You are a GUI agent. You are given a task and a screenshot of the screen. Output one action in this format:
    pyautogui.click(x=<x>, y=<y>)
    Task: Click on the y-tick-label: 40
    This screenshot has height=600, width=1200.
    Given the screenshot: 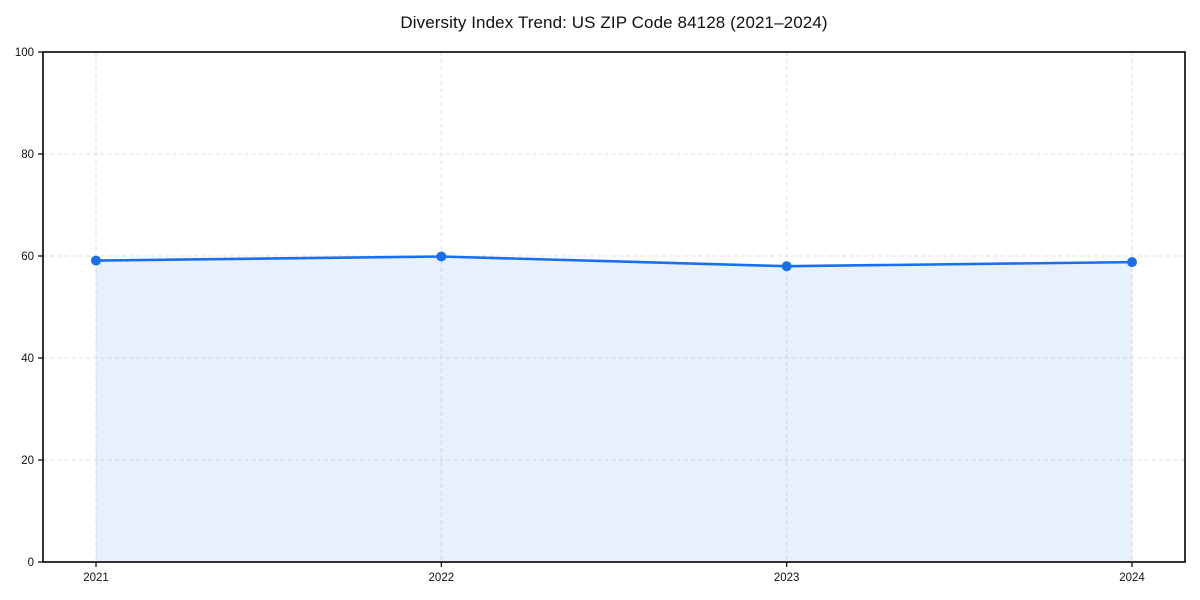 What is the action you would take?
    pyautogui.click(x=27, y=359)
    